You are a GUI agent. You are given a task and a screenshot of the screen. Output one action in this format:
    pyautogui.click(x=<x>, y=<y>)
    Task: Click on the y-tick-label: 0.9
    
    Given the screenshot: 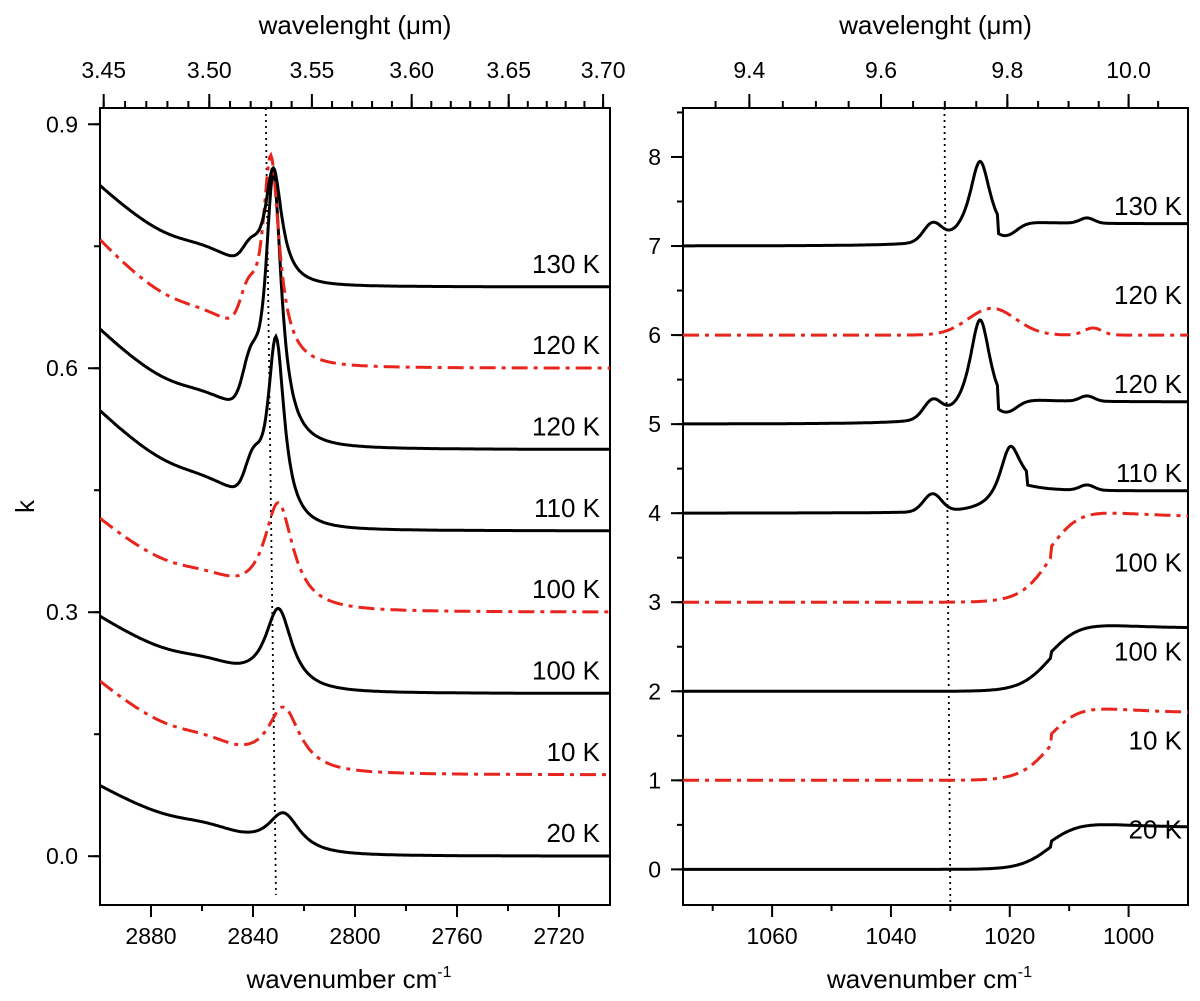 What is the action you would take?
    pyautogui.click(x=62, y=124)
    